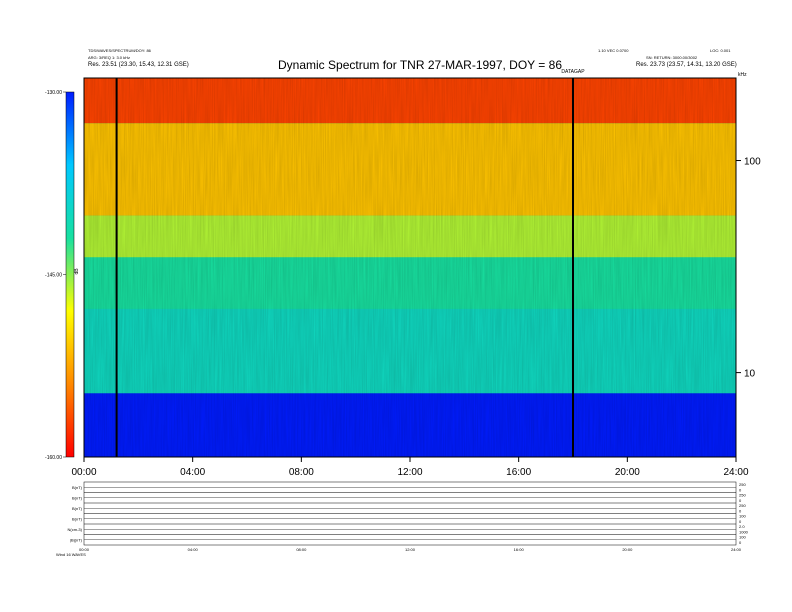 This screenshot has height=612, width=792. Describe the element at coordinates (410, 549) in the screenshot. I see `lower-time-tick-label: 12:00` at that location.